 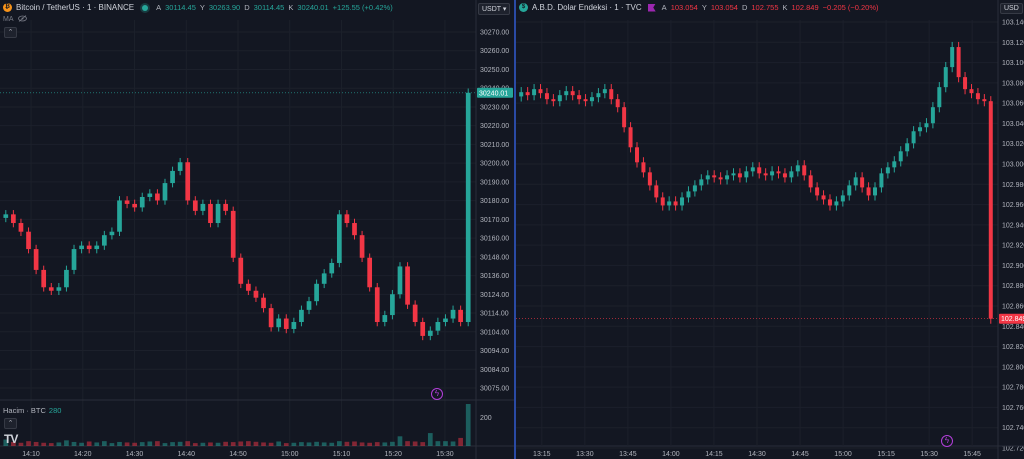 What do you see at coordinates (1011, 8) in the screenshot?
I see `dxy-currency-dropdown: USD` at bounding box center [1011, 8].